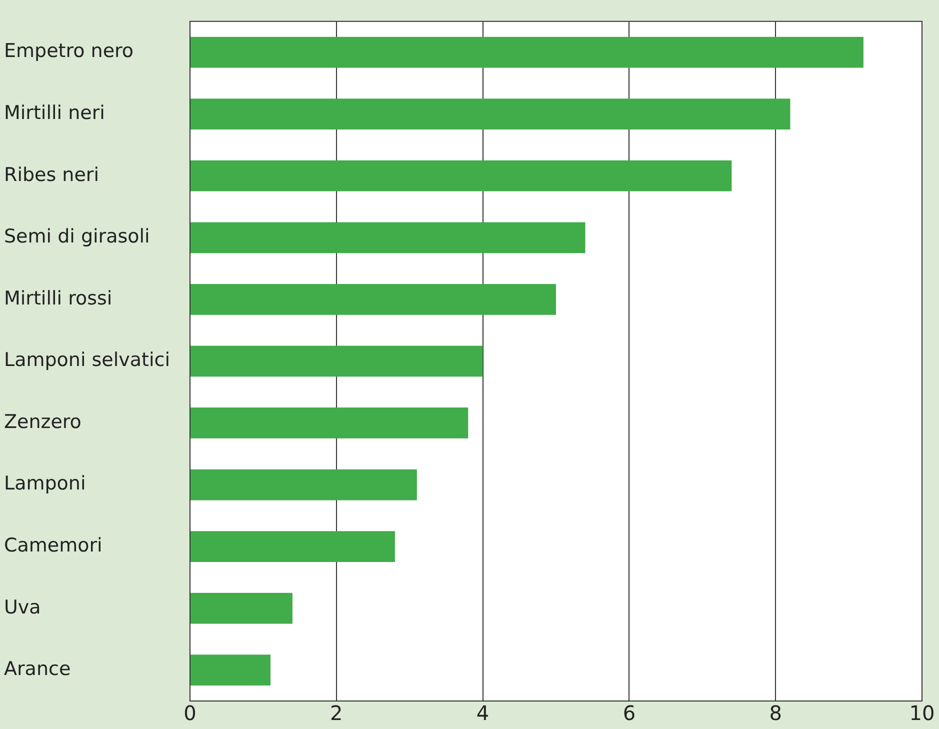 This screenshot has width=939, height=729. What do you see at coordinates (58, 298) in the screenshot?
I see `y-tick-label: Mirtilli rossi` at bounding box center [58, 298].